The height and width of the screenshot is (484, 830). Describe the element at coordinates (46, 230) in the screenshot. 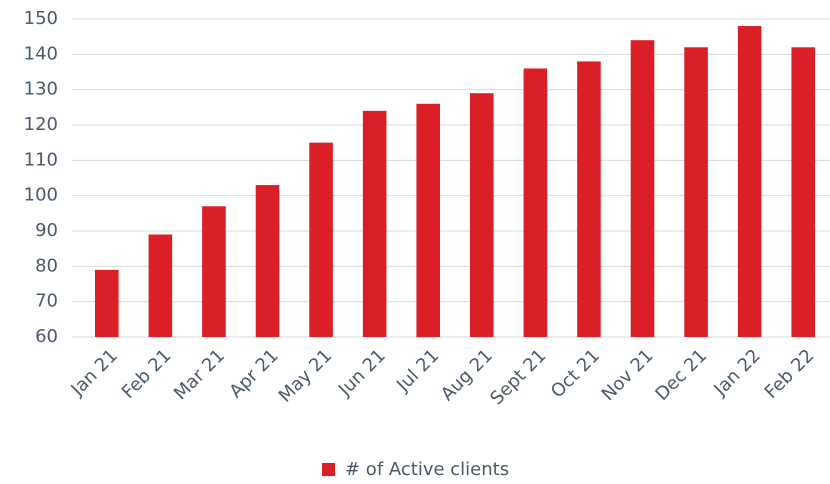

I see `y-tick-label: 90` at that location.